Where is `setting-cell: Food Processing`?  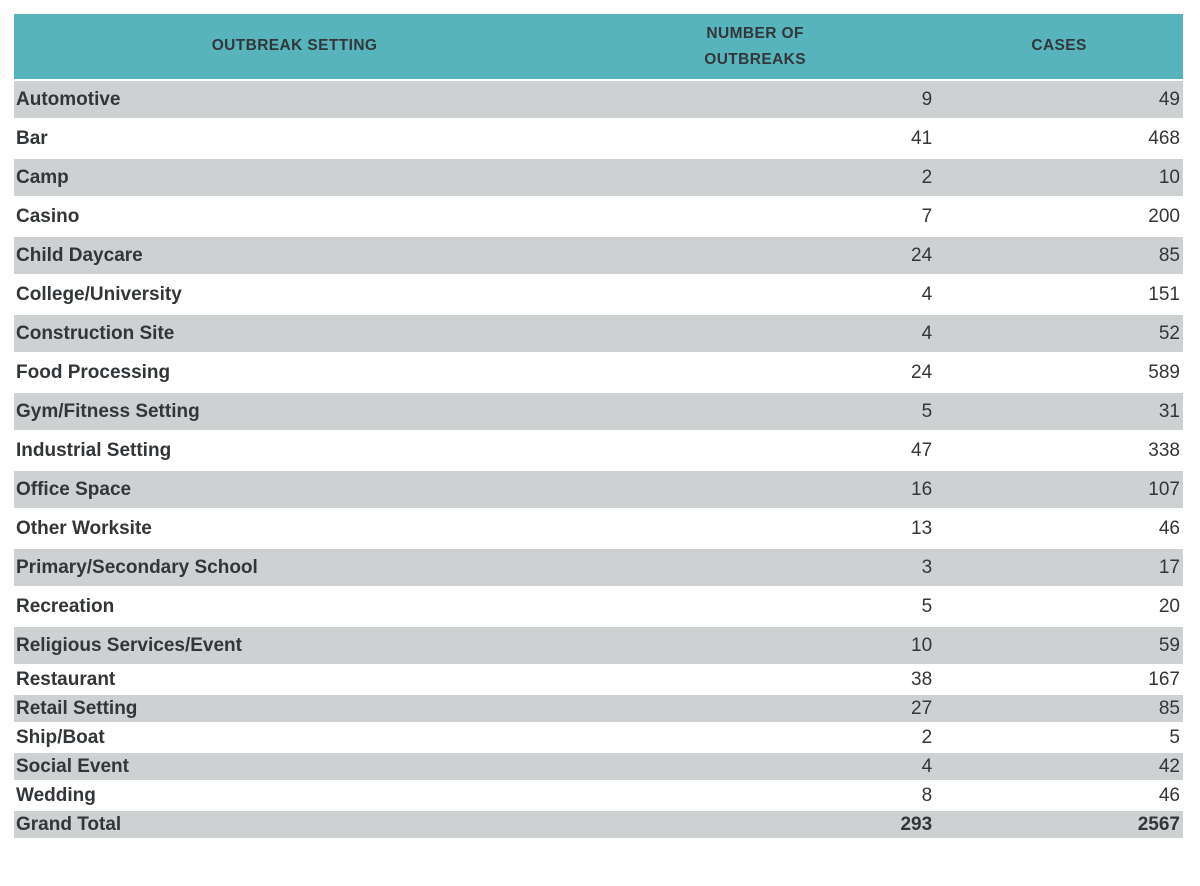 setting-cell: Food Processing is located at coordinates (295, 373).